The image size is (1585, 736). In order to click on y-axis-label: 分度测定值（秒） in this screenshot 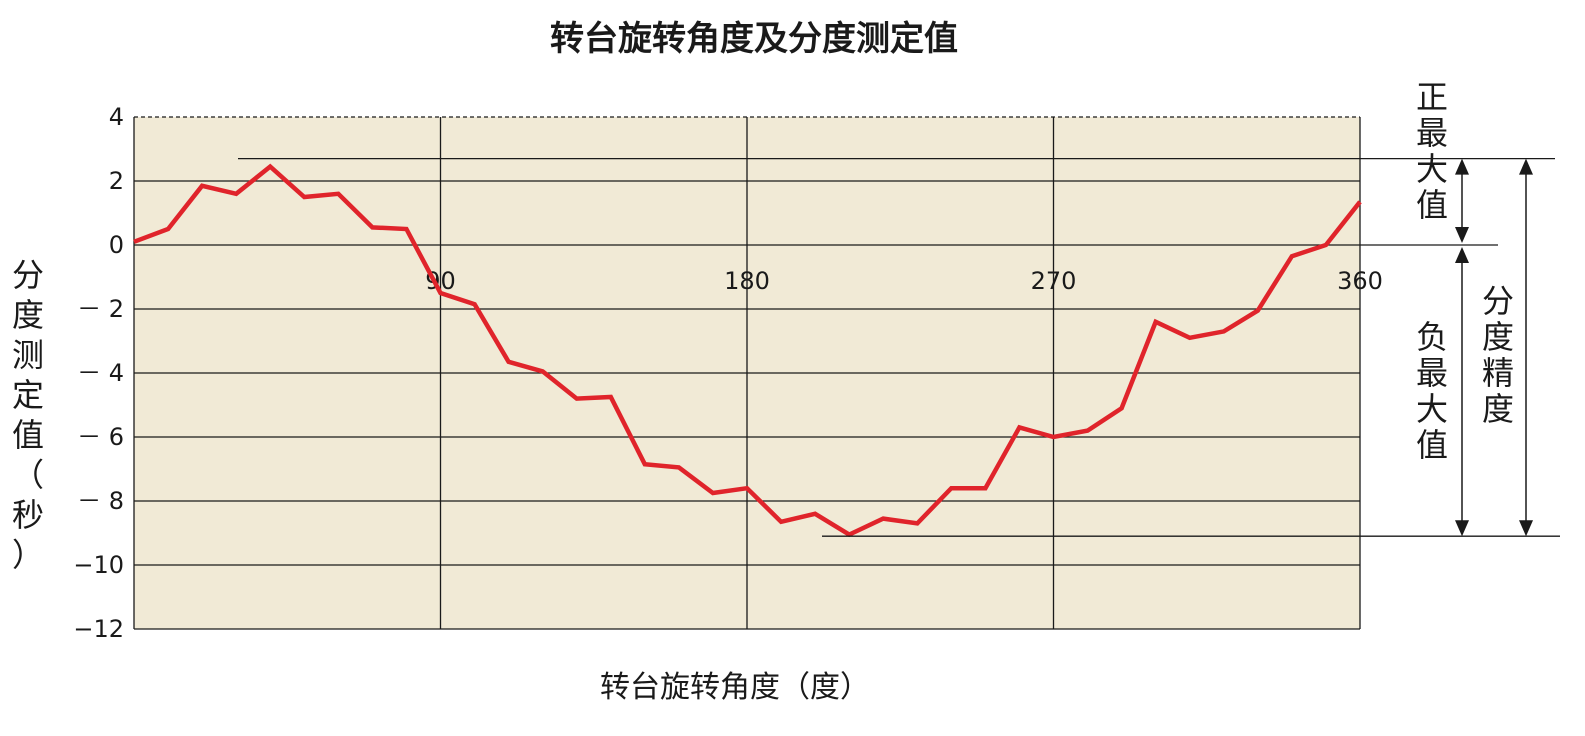, I will do `click(28, 415)`.